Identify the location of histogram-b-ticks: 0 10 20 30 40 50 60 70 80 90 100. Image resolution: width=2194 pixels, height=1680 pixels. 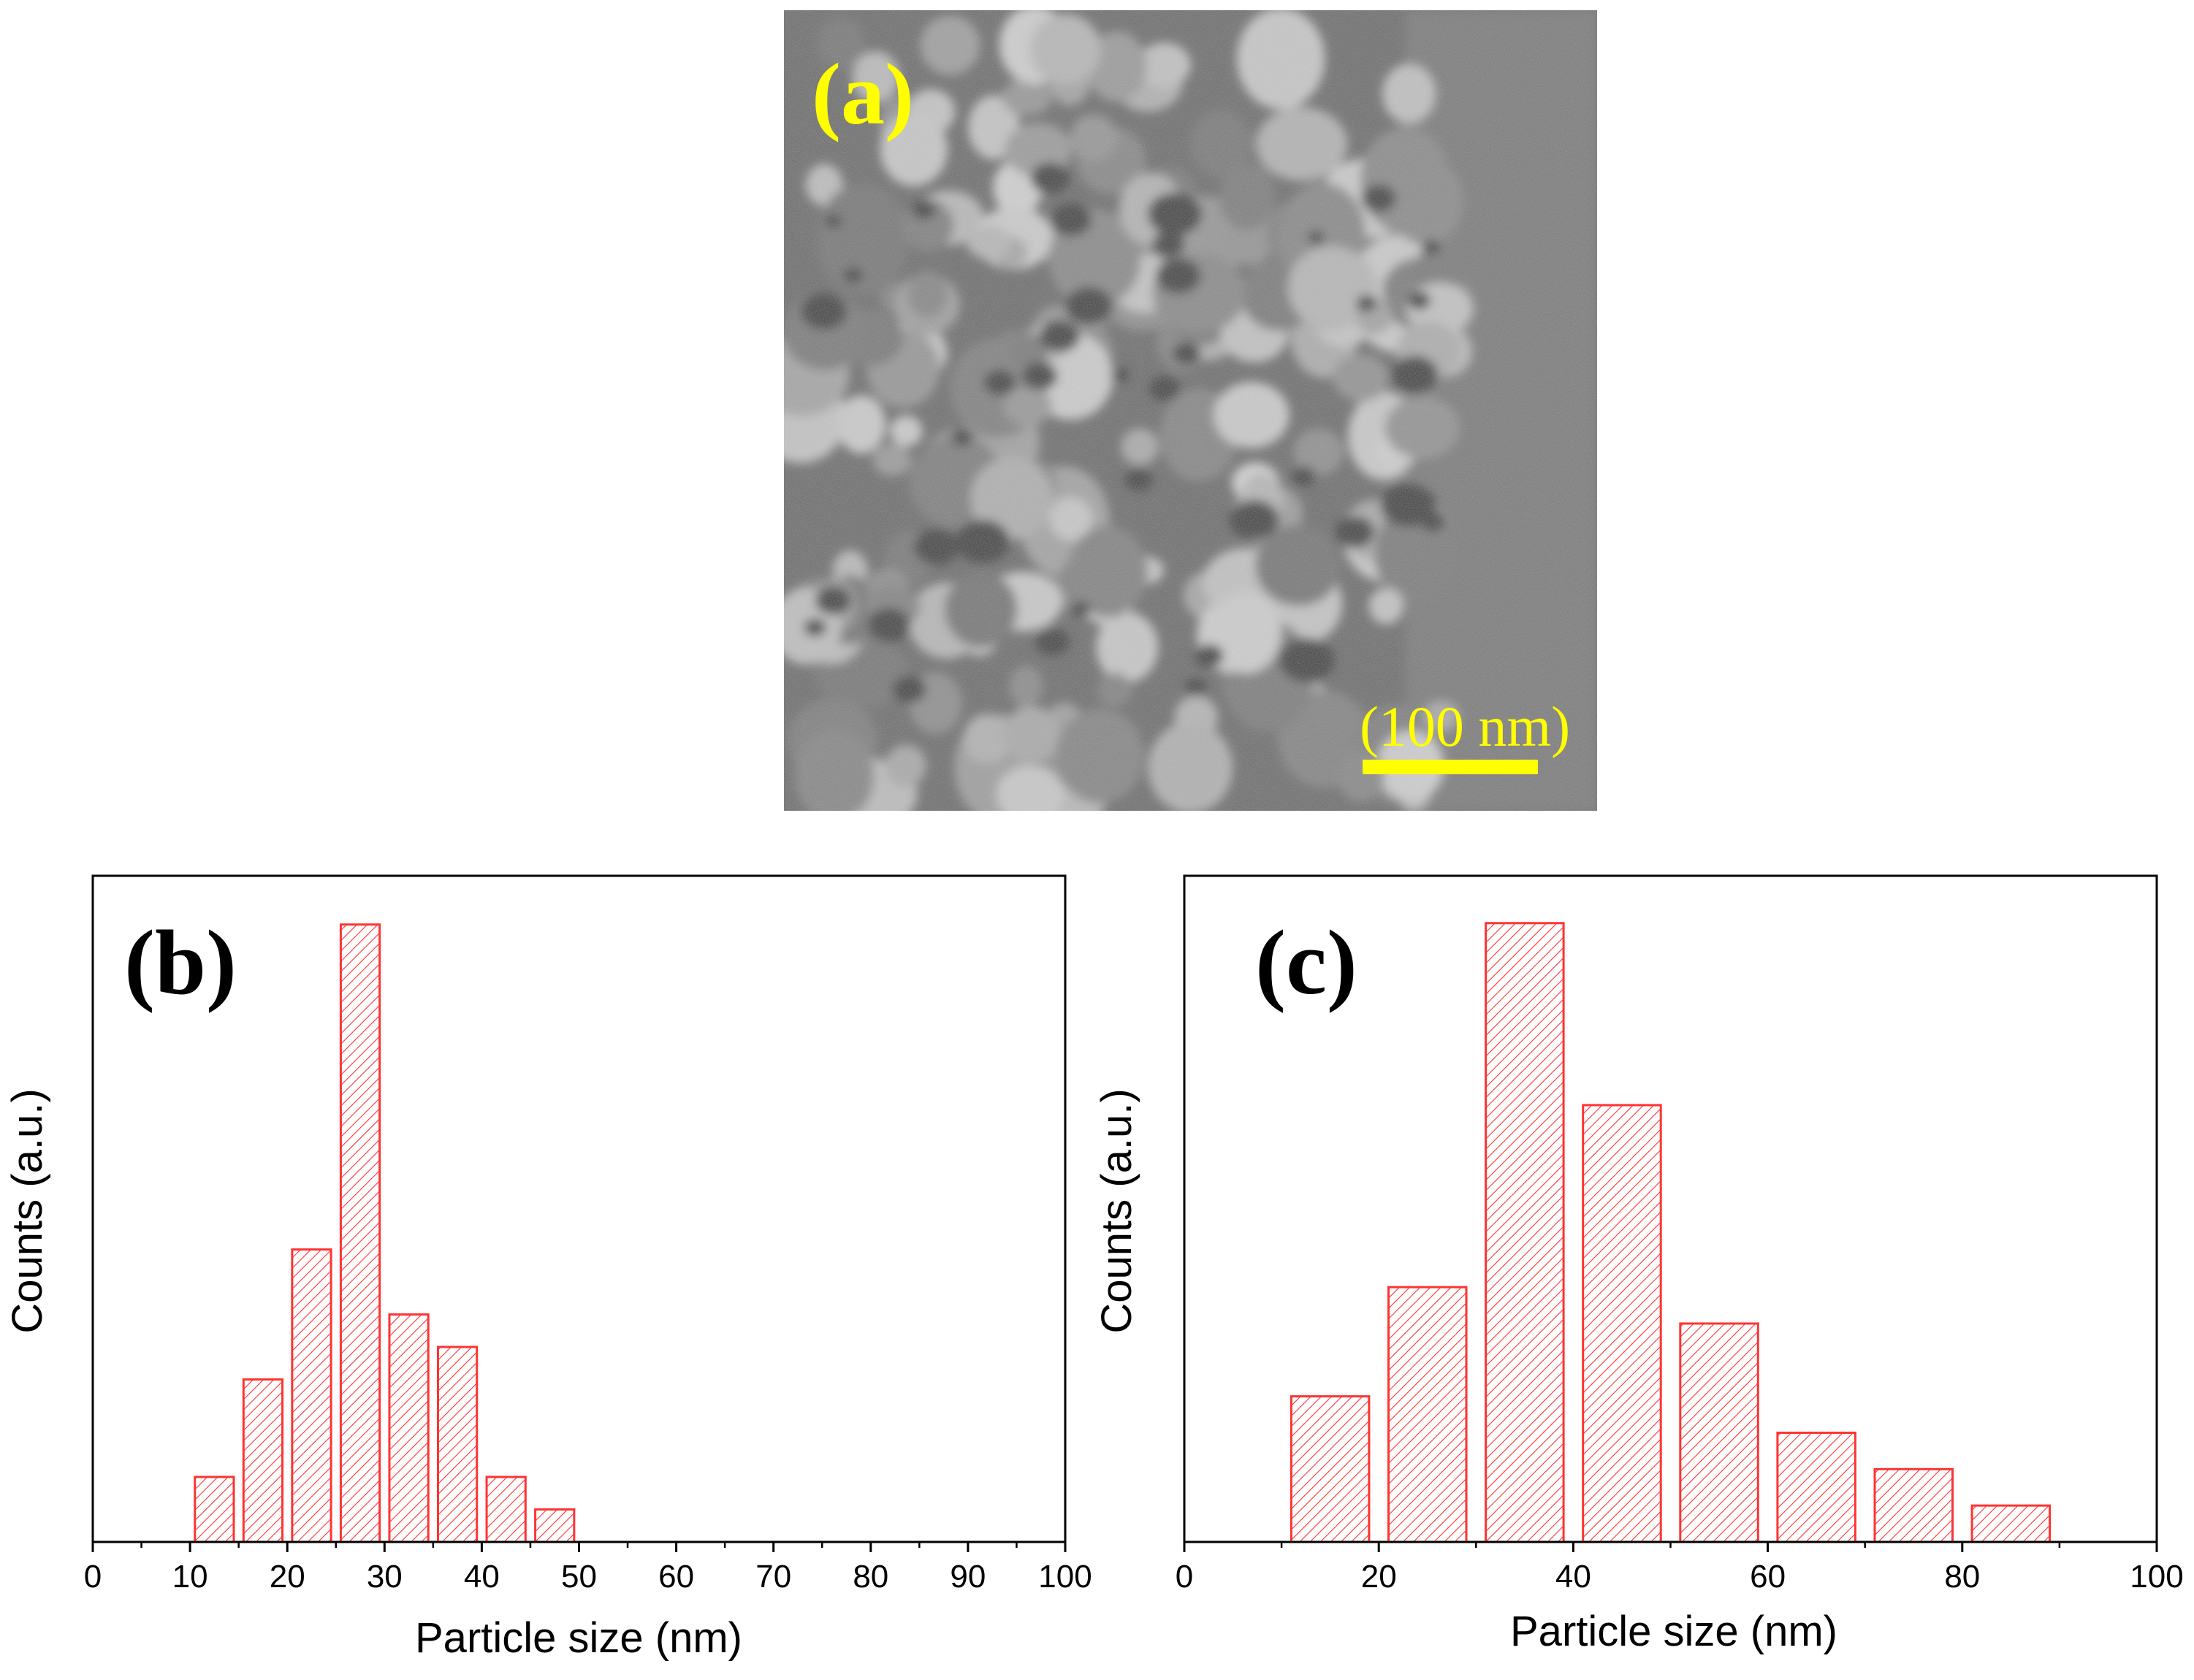
(588, 1568).